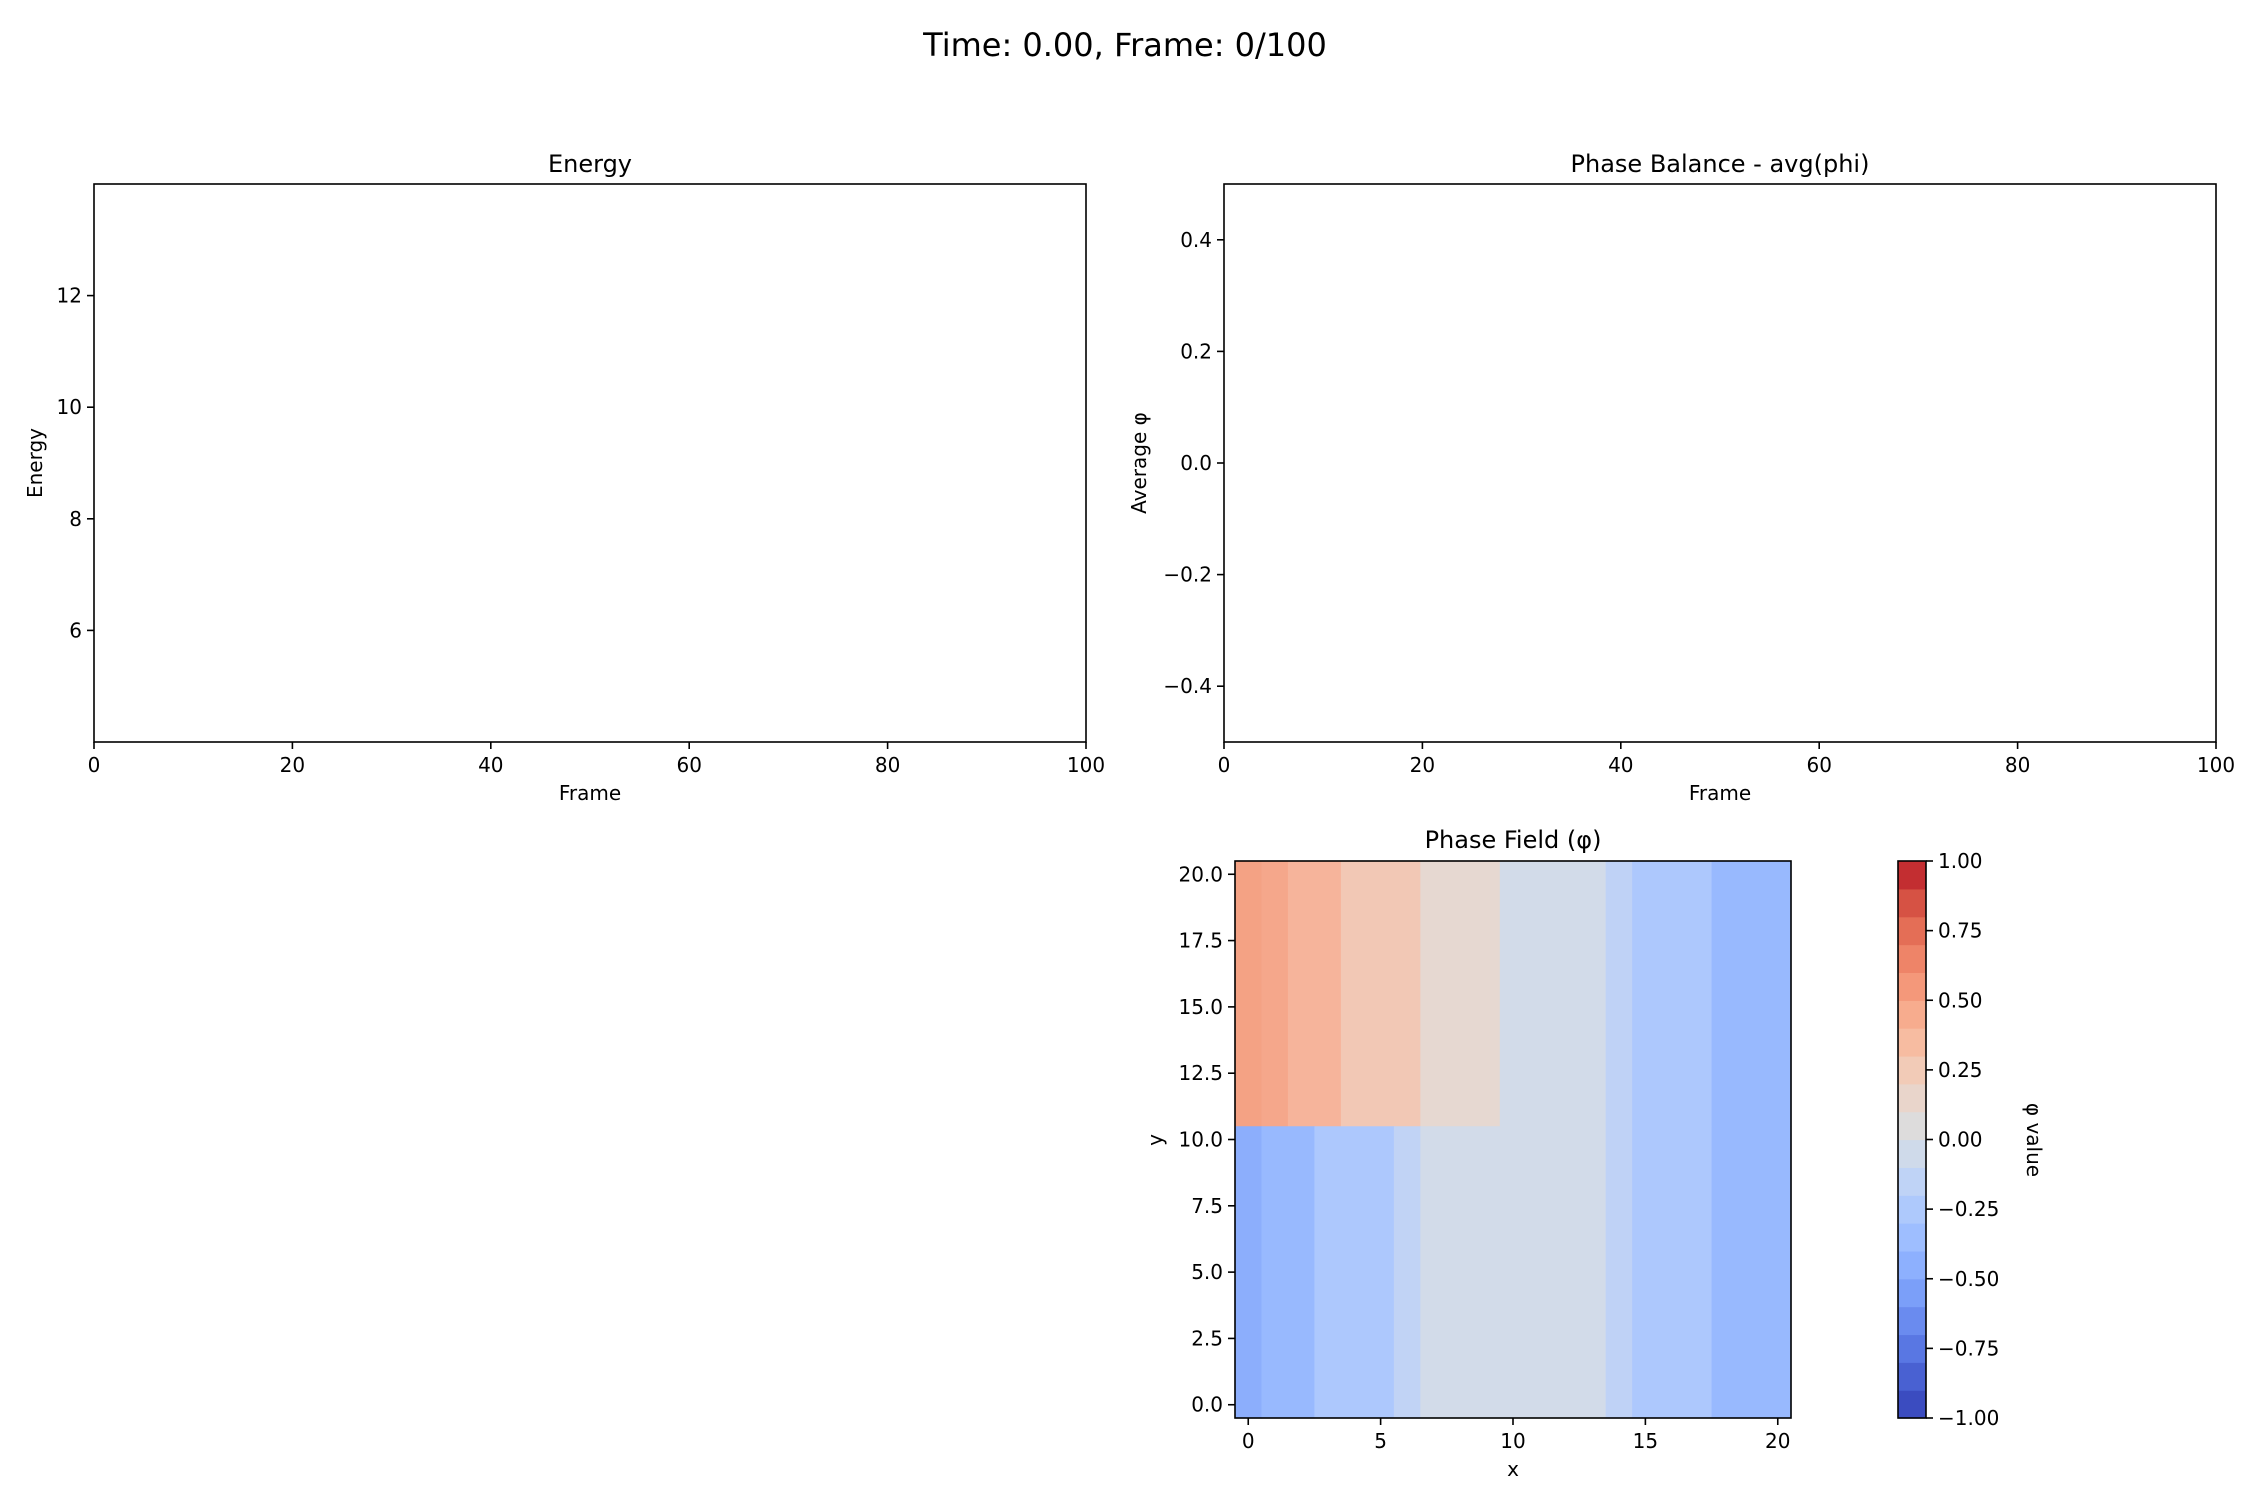  I want to click on colorbar-tick-label: −1.00, so click(1968, 1418).